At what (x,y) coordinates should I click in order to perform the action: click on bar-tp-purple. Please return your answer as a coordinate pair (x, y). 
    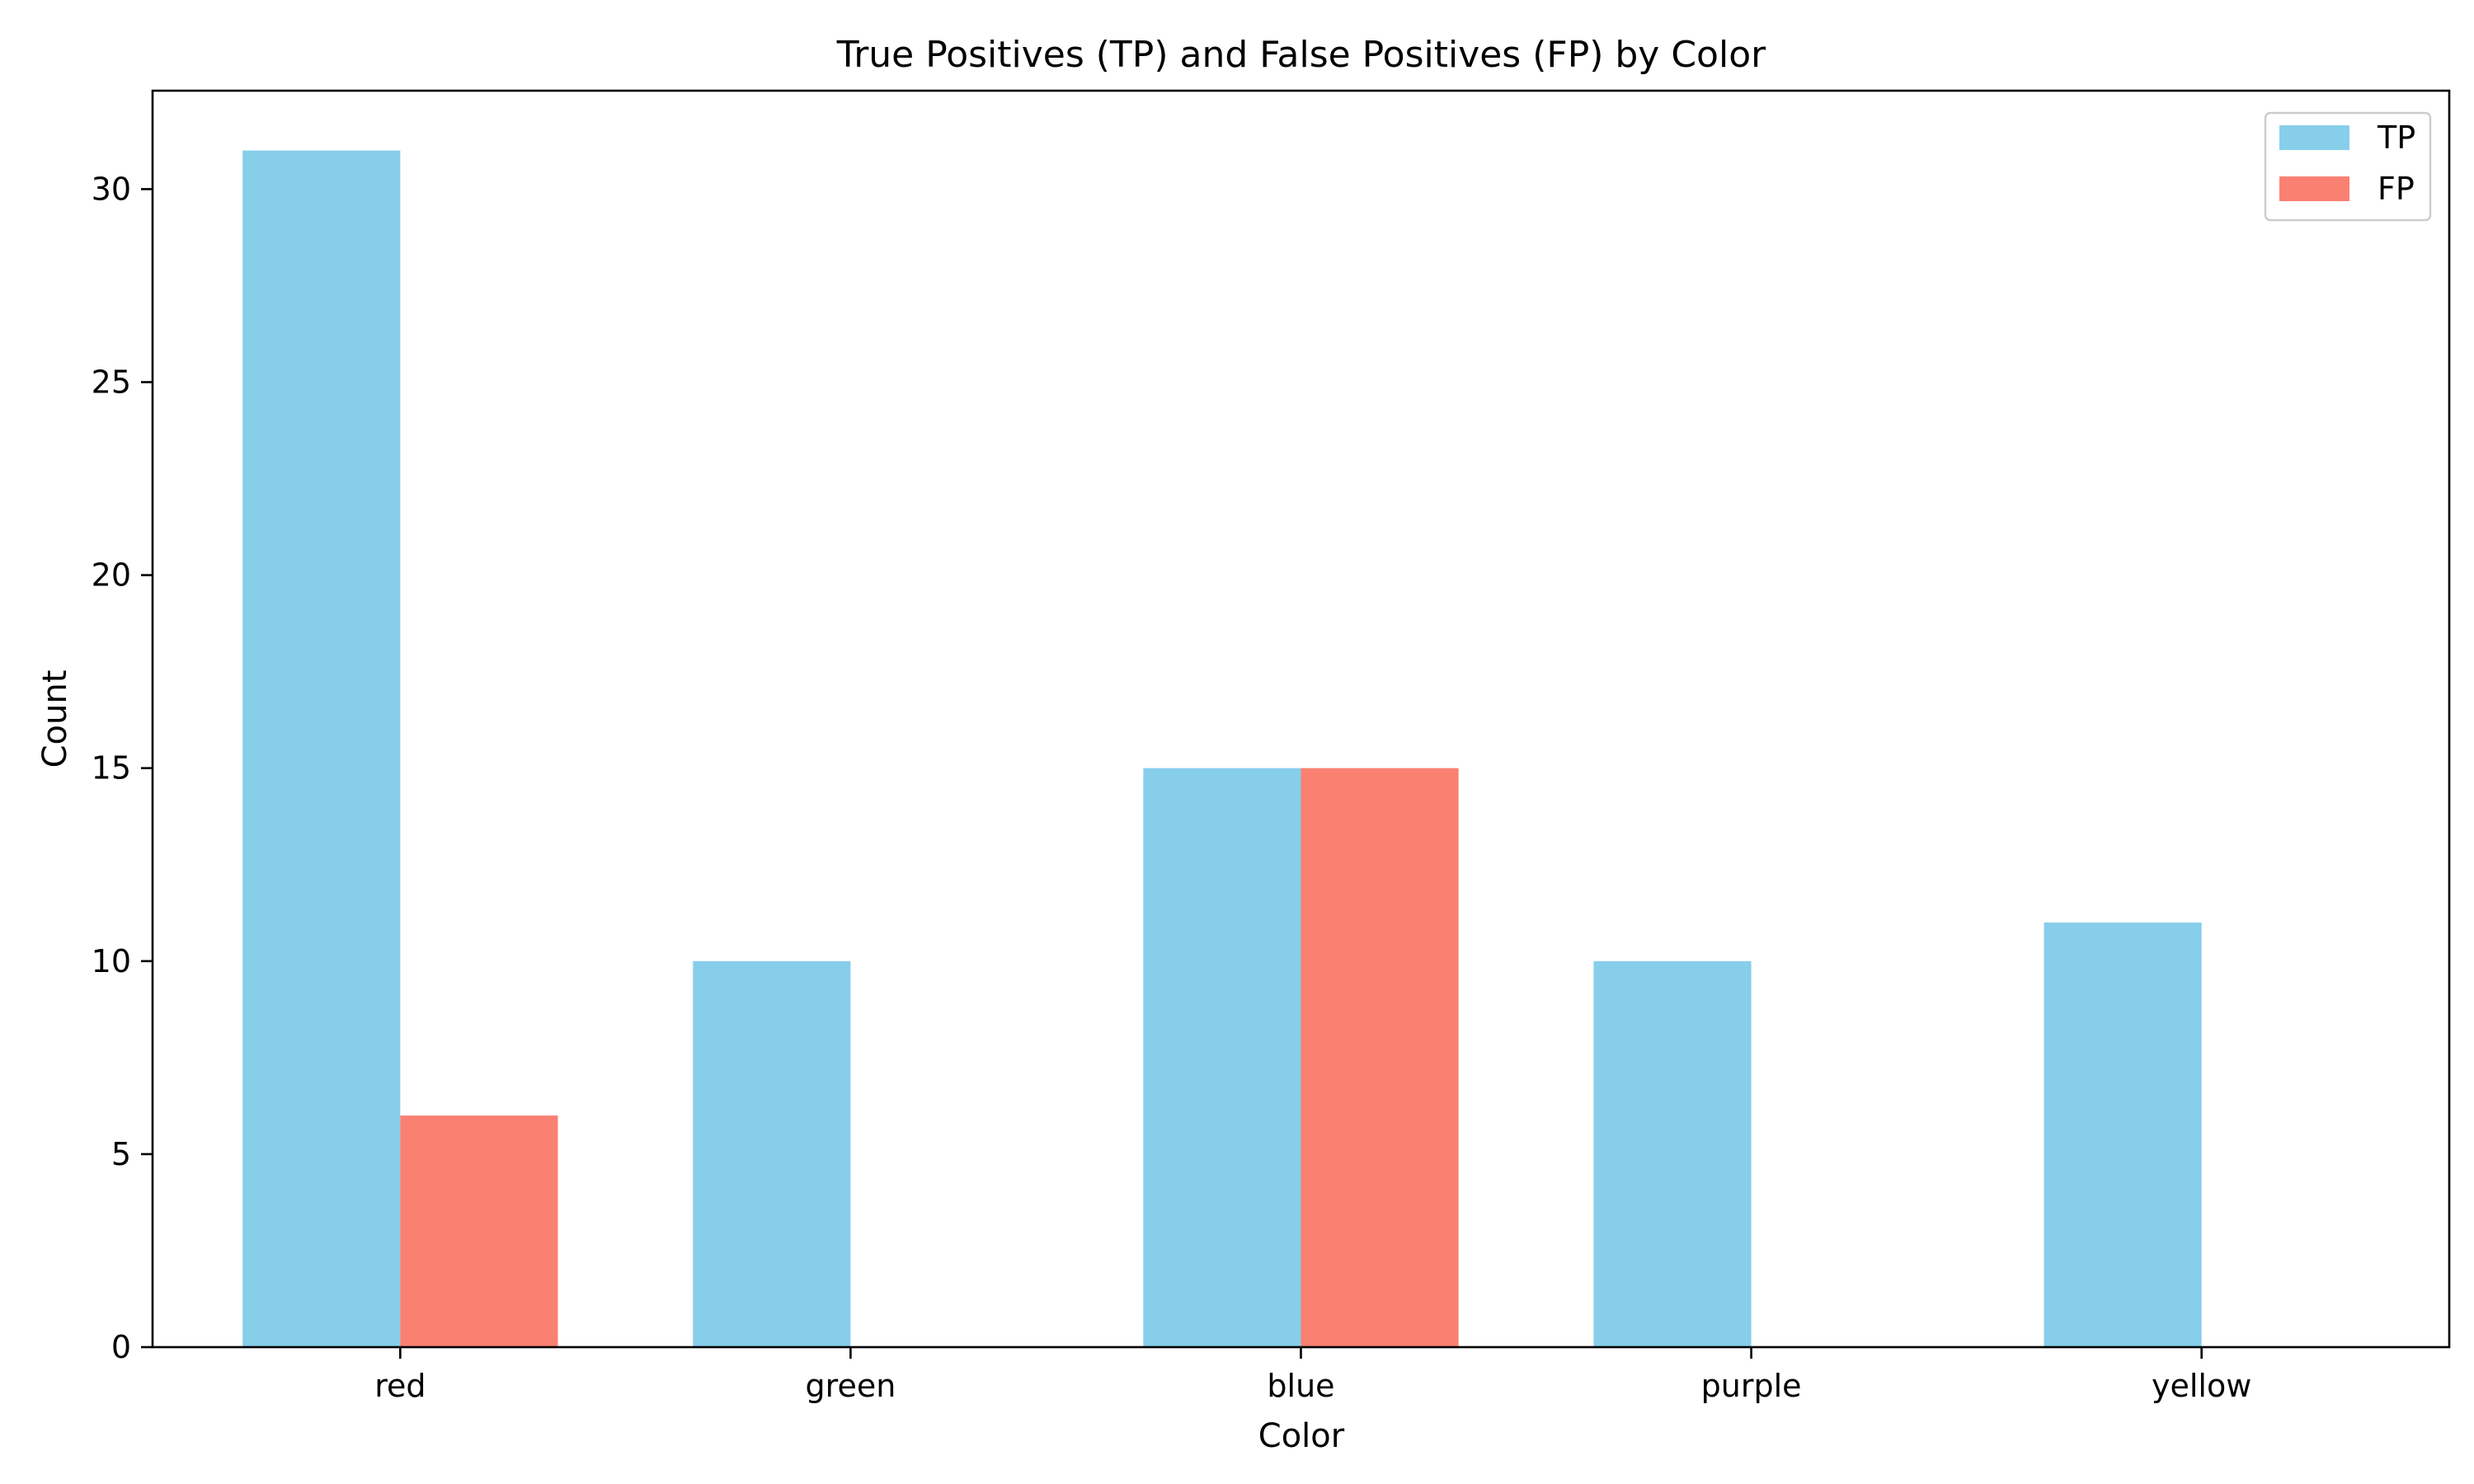
    Looking at the image, I should click on (1672, 1153).